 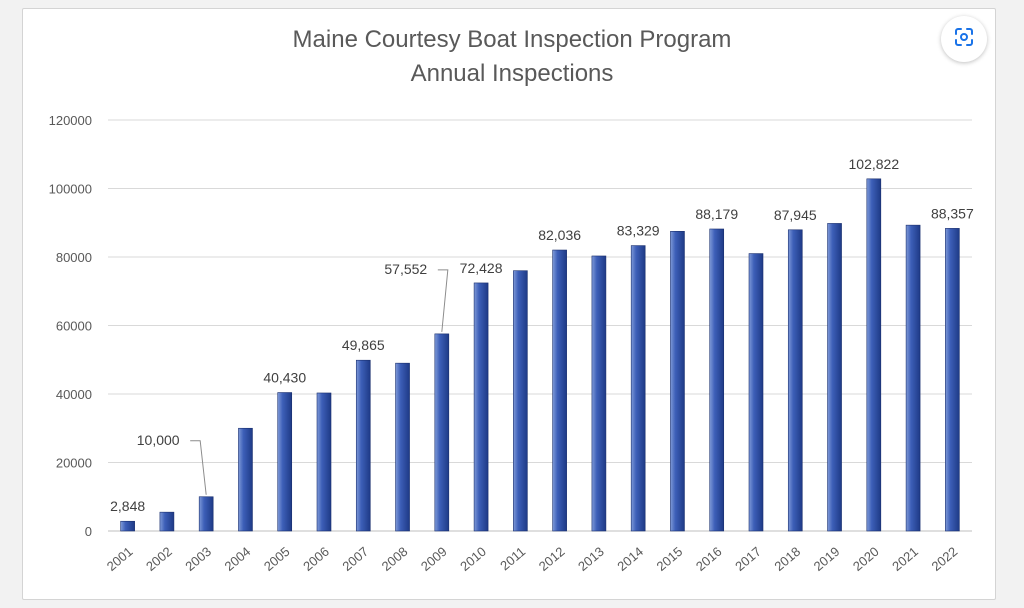 What do you see at coordinates (70, 120) in the screenshot?
I see `y-tick-label: 120000` at bounding box center [70, 120].